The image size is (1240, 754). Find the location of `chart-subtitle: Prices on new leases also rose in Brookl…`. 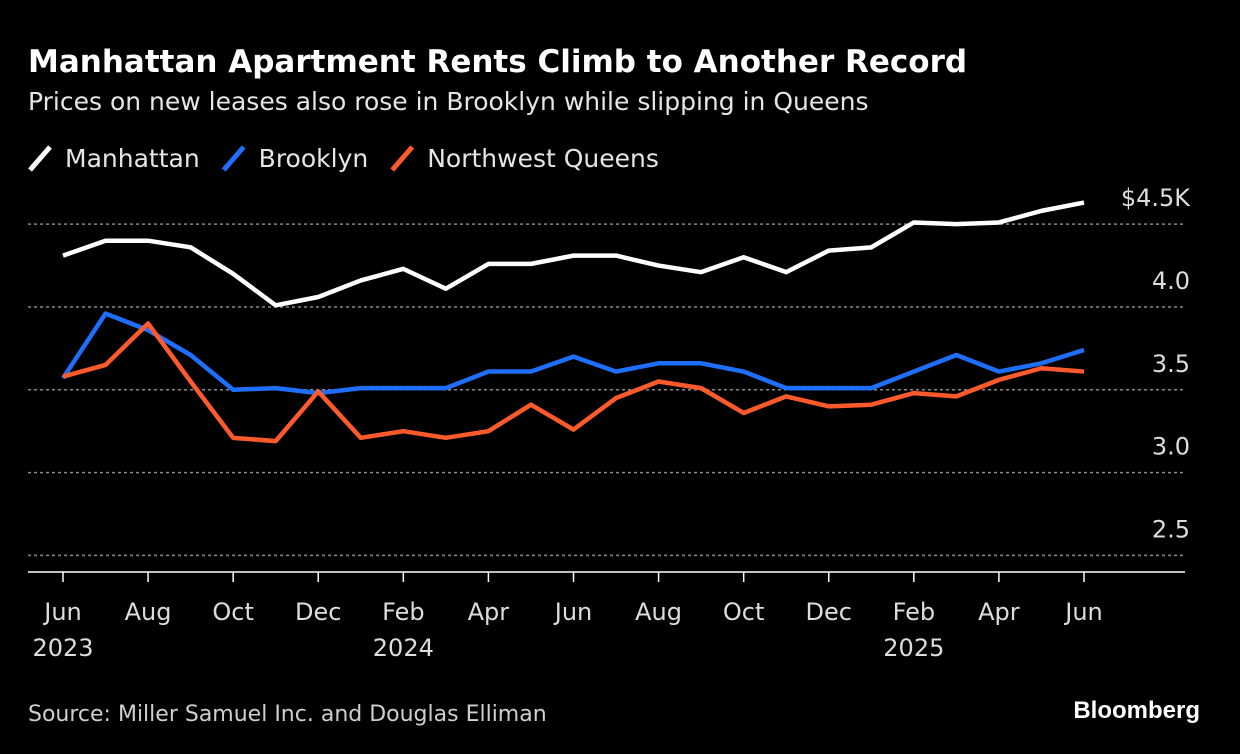

chart-subtitle: Prices on new leases also rose in Brookl… is located at coordinates (448, 101).